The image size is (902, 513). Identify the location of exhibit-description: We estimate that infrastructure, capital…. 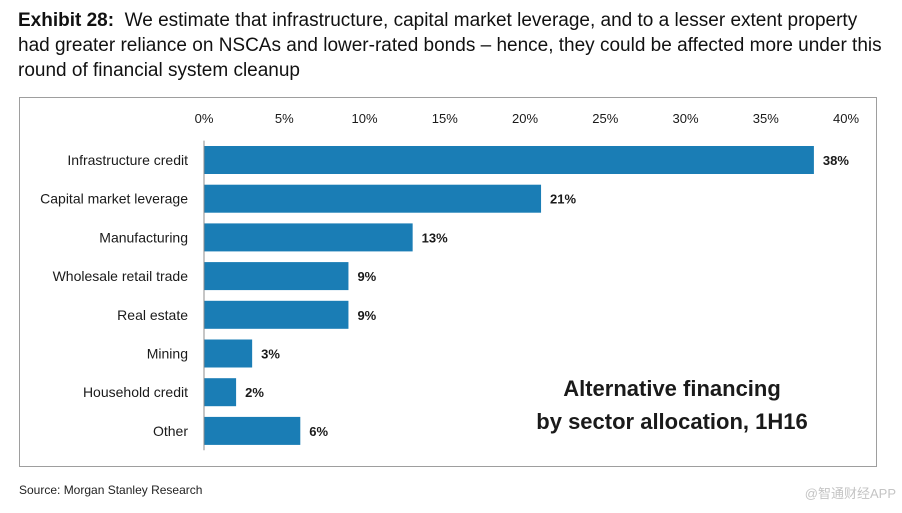
(450, 45).